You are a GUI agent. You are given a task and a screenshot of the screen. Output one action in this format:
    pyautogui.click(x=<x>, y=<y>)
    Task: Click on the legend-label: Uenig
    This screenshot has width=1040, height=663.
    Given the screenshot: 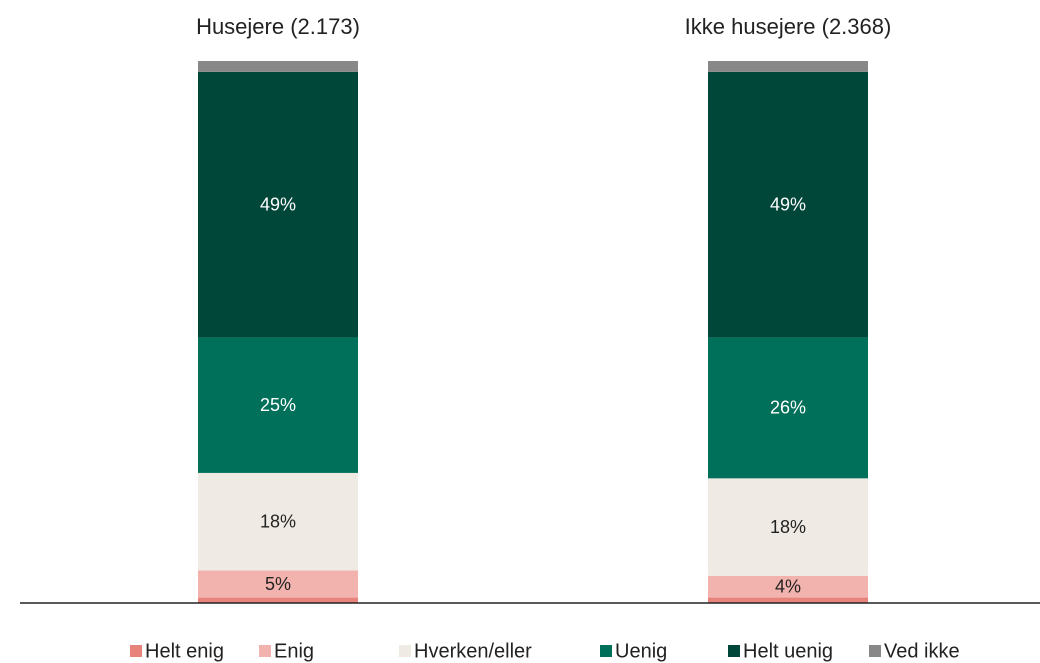 What is the action you would take?
    pyautogui.click(x=641, y=651)
    